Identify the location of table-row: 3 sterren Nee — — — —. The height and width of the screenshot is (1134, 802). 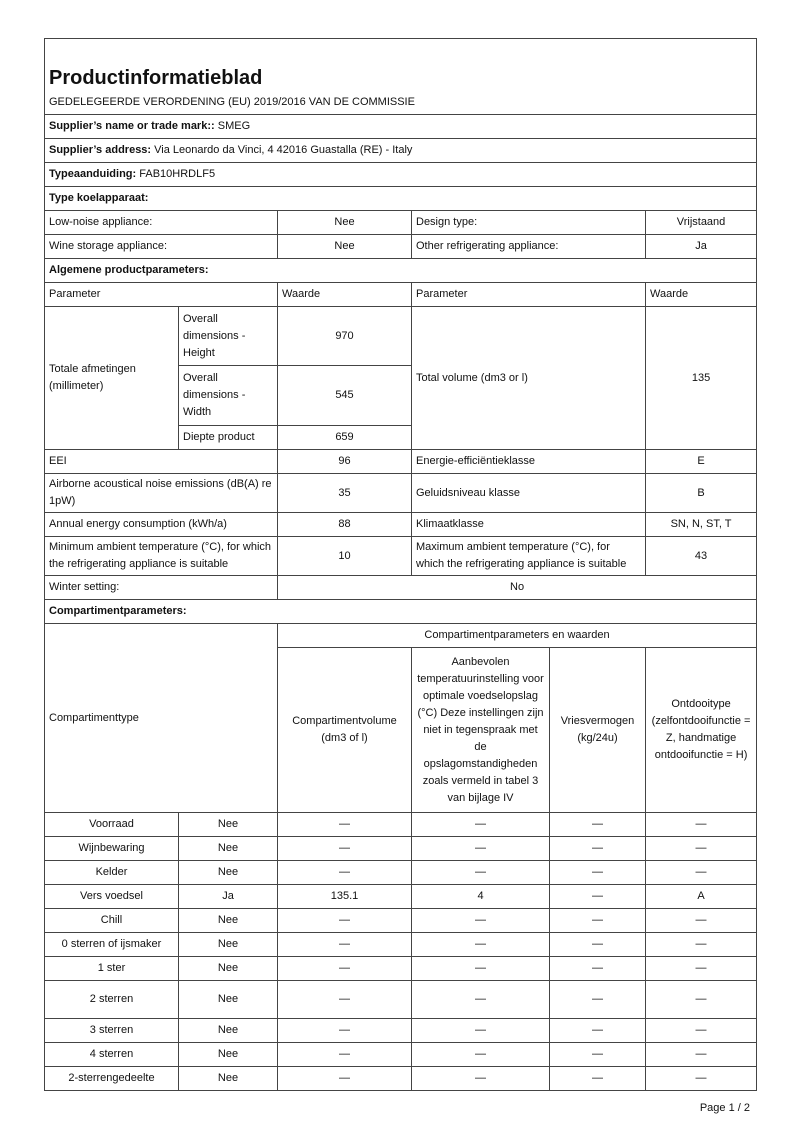
(401, 1030).